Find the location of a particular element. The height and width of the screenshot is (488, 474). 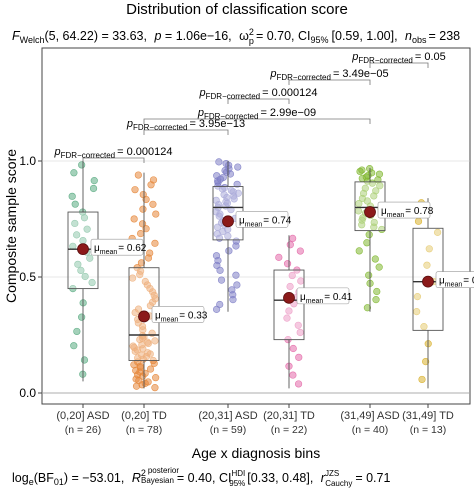

x-tick-count: (n = 13) is located at coordinates (428, 430).